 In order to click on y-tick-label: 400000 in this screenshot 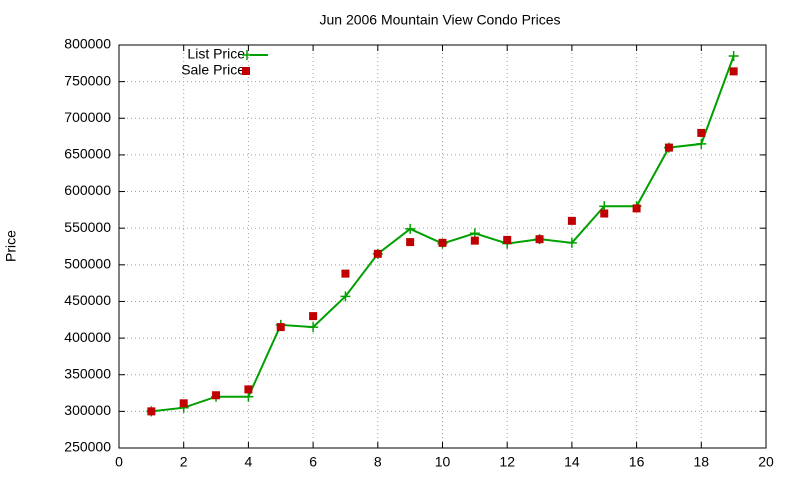, I will do `click(87, 337)`.